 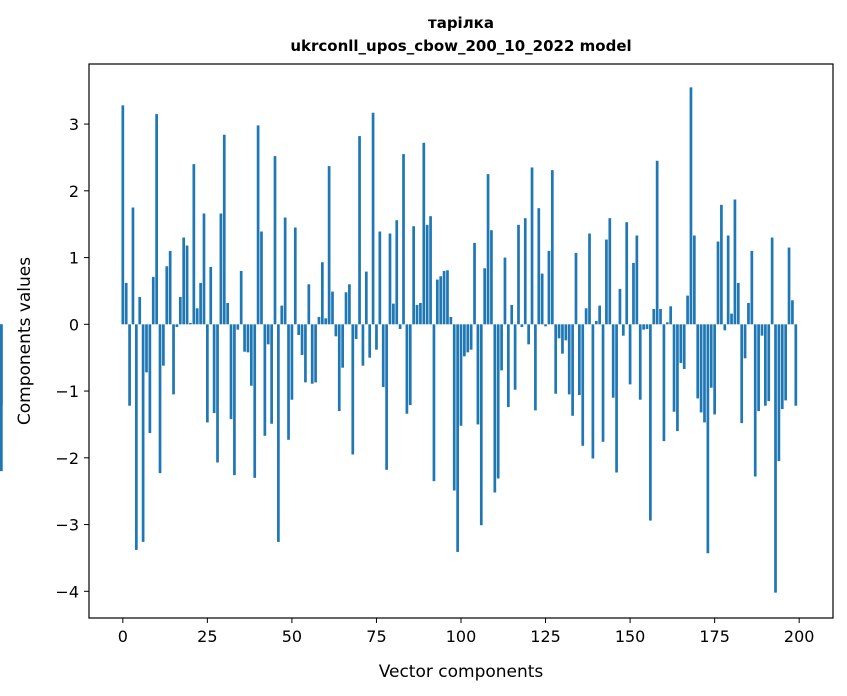 I want to click on x-axis-label: Vector components, so click(x=461, y=672).